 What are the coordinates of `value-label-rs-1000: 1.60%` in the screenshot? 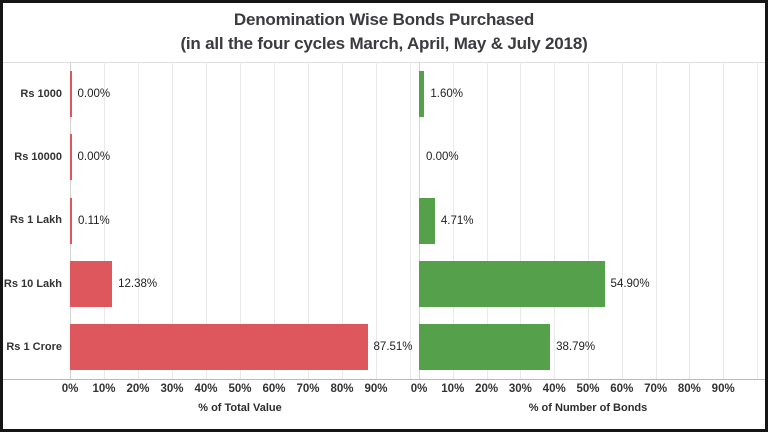 It's located at (447, 93).